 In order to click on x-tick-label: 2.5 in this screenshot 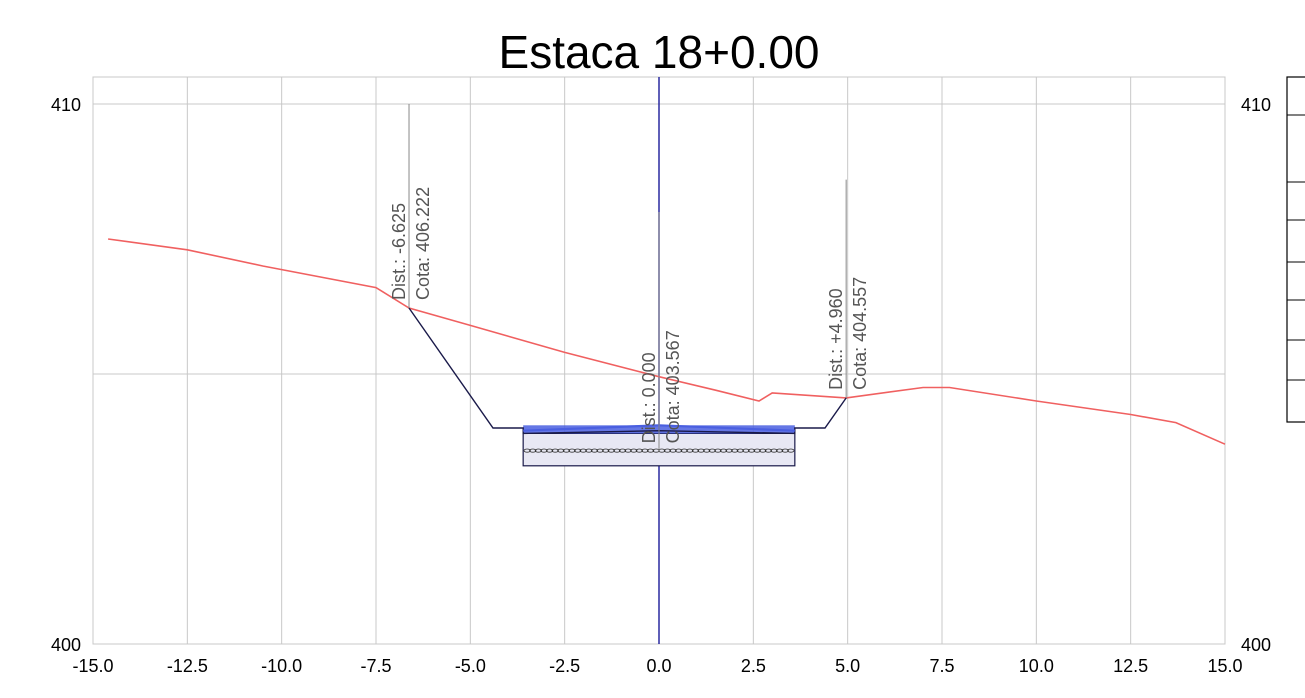, I will do `click(753, 666)`.